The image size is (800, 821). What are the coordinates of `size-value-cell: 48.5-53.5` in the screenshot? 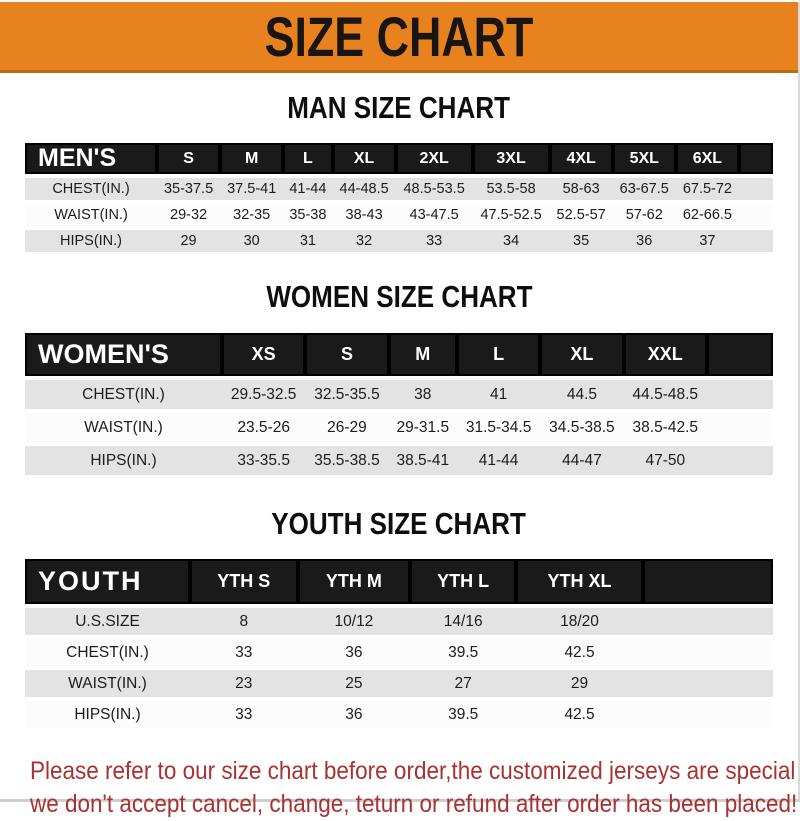 It's located at (434, 189).